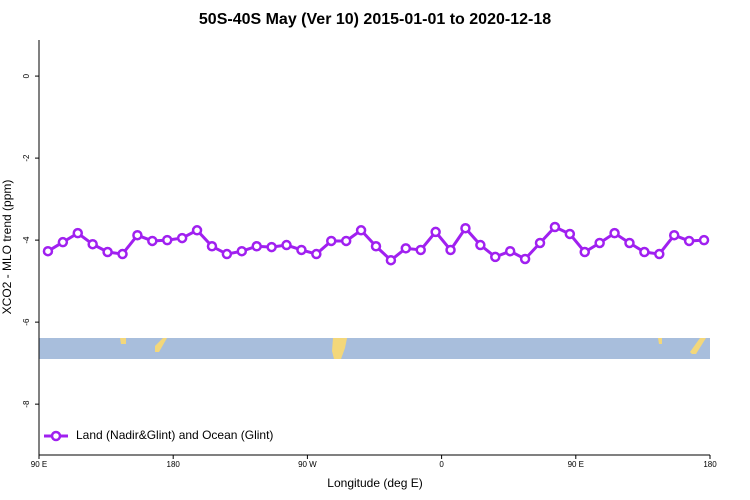 This screenshot has width=750, height=500. Describe the element at coordinates (7, 247) in the screenshot. I see `y-axis-label: XCO2 - MLO trend (ppm)` at that location.